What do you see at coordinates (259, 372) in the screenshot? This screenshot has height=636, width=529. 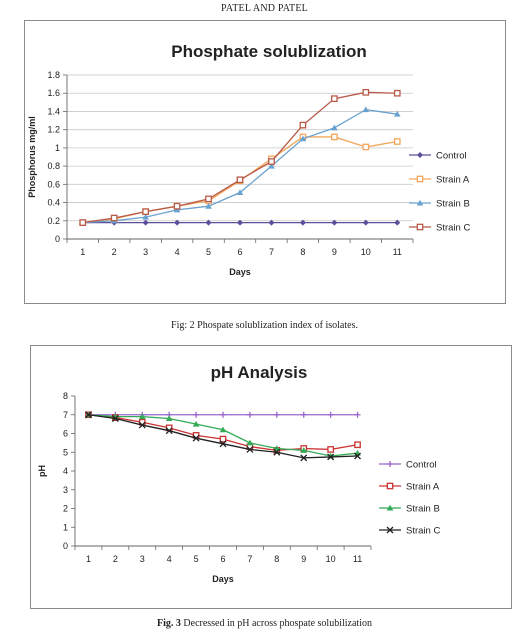 I see `chart-title: pH Analysis` at bounding box center [259, 372].